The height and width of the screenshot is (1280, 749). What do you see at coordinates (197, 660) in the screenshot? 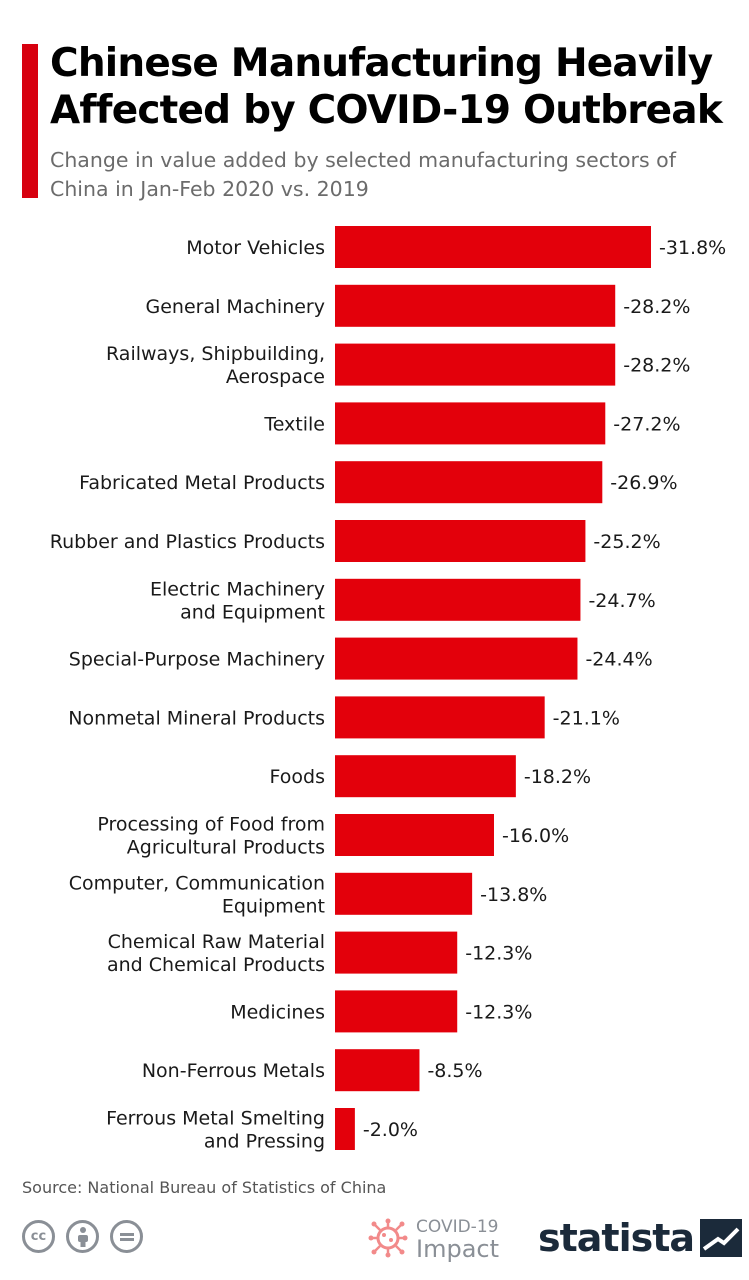
I see `category-label: Special-Purpose Machinery` at bounding box center [197, 660].